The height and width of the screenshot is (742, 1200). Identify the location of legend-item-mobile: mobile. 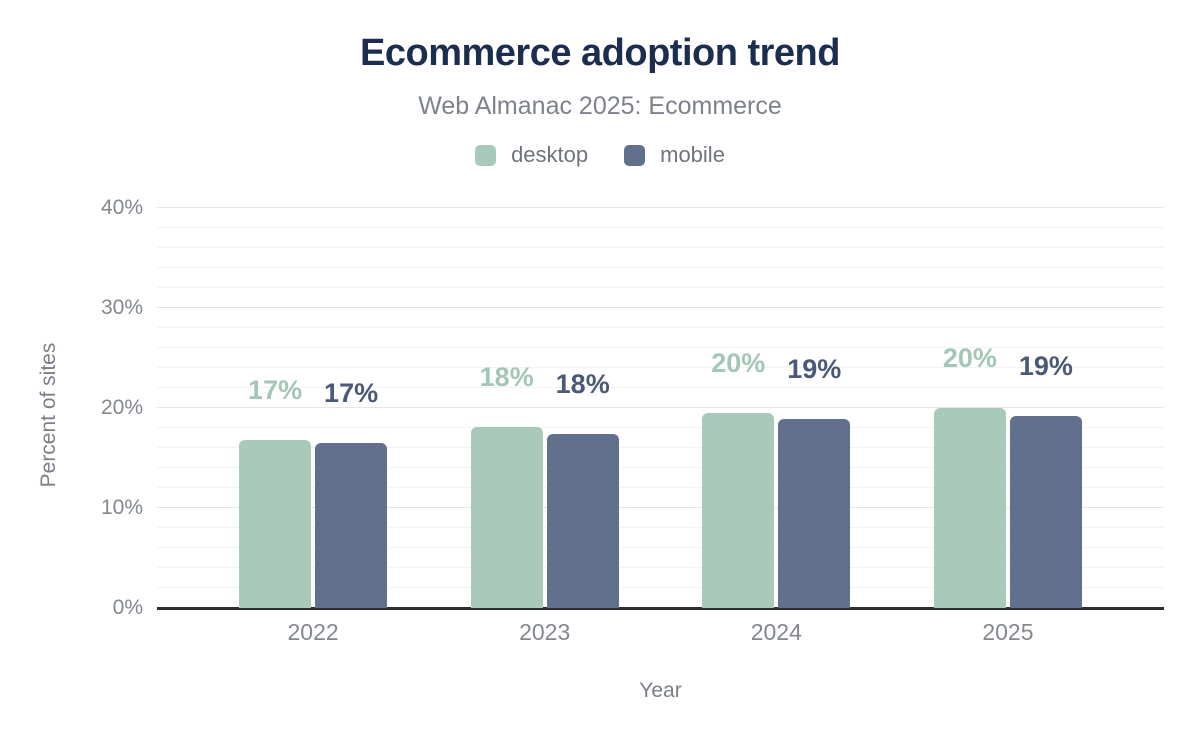
(674, 155).